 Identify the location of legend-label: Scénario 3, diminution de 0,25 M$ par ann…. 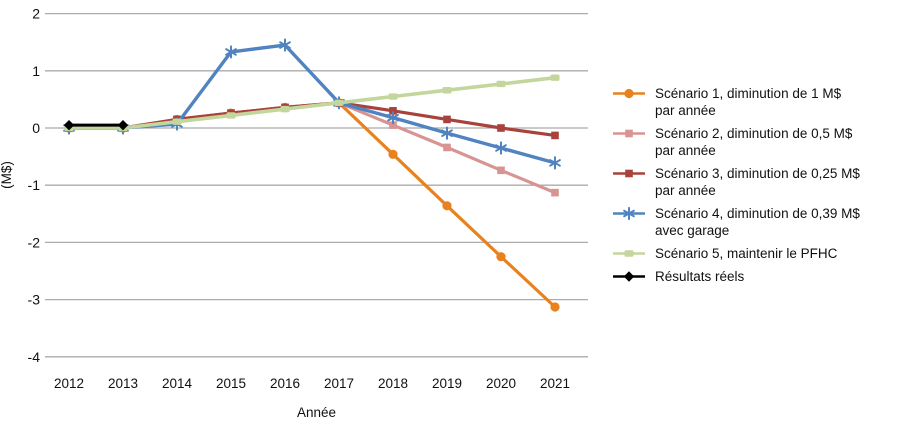
(757, 182).